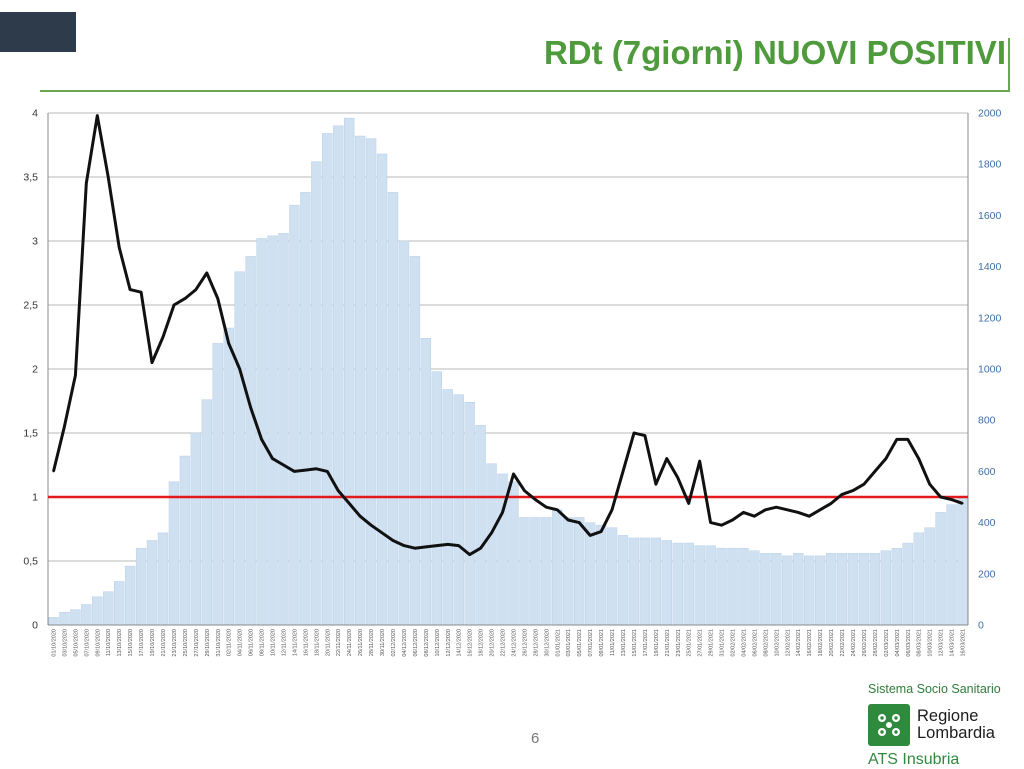 The width and height of the screenshot is (1024, 769). What do you see at coordinates (427, 643) in the screenshot?
I see `x-tick-label: 08/12/2020` at bounding box center [427, 643].